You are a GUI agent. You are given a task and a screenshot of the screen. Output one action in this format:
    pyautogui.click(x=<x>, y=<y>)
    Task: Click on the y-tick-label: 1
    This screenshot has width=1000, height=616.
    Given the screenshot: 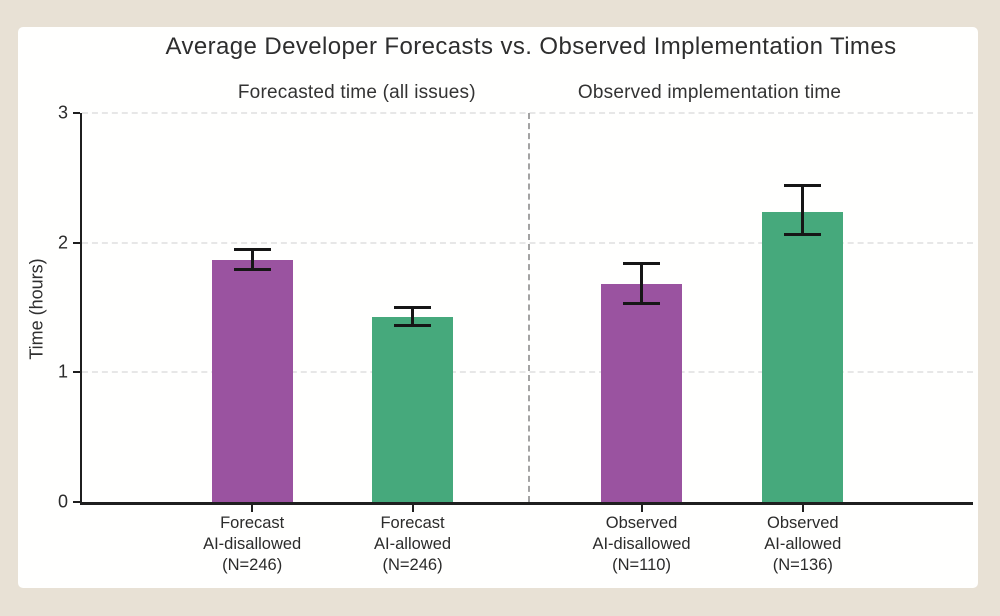 What is the action you would take?
    pyautogui.click(x=62, y=371)
    